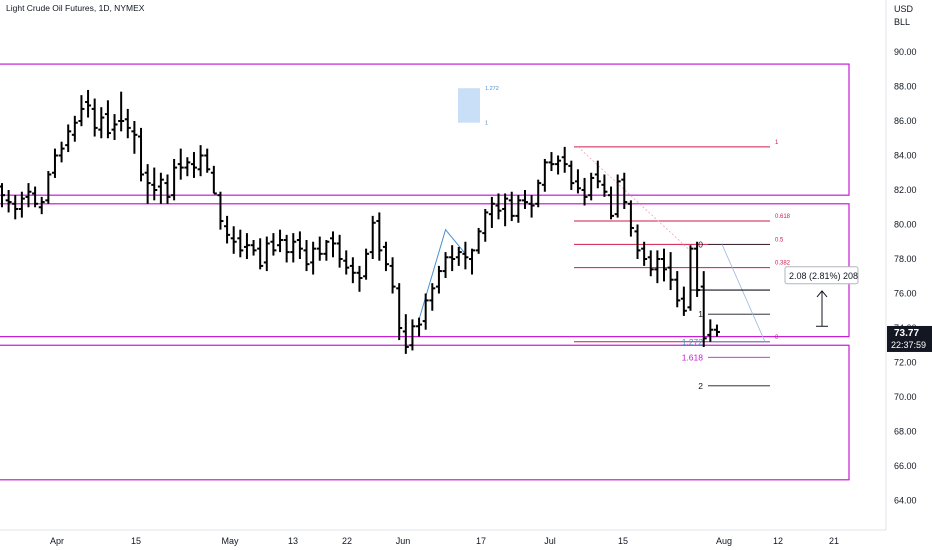 This screenshot has width=932, height=550. What do you see at coordinates (905, 432) in the screenshot?
I see `price-tick-label: 68.00` at bounding box center [905, 432].